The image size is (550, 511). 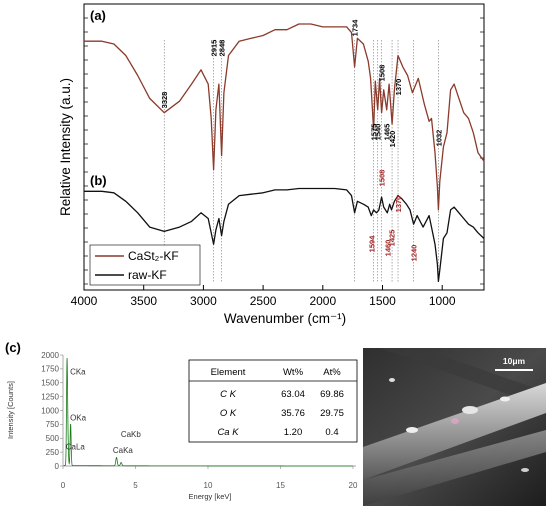 What do you see at coordinates (392, 139) in the screenshot?
I see `ftir-peak-label-a: 1420` at bounding box center [392, 139].